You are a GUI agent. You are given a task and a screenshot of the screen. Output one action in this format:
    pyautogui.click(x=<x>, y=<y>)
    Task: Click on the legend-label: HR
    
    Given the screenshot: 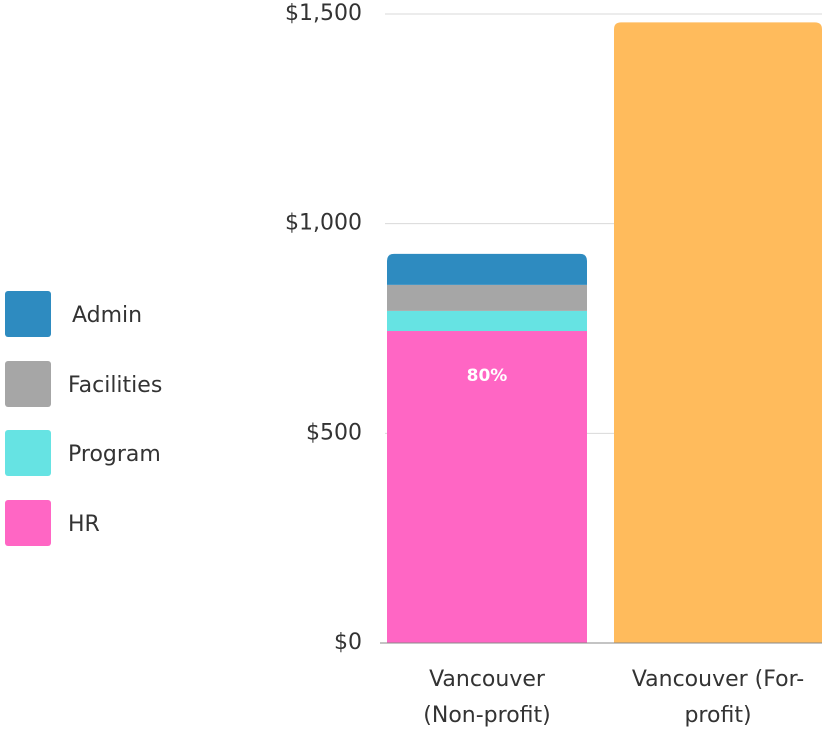 What is the action you would take?
    pyautogui.click(x=84, y=524)
    